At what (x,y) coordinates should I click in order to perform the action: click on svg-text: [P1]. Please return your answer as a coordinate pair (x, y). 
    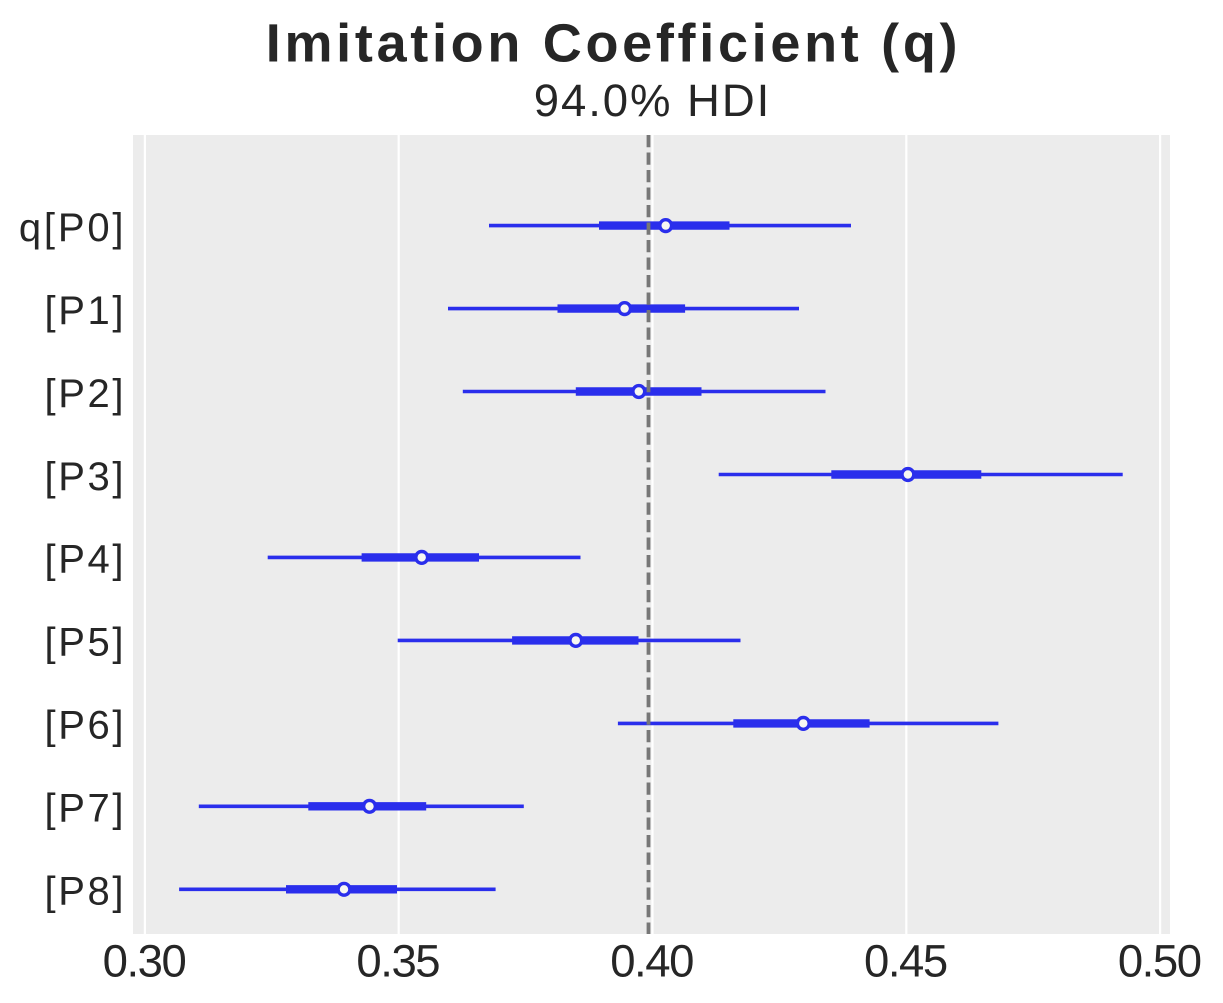
    Looking at the image, I should click on (86, 311).